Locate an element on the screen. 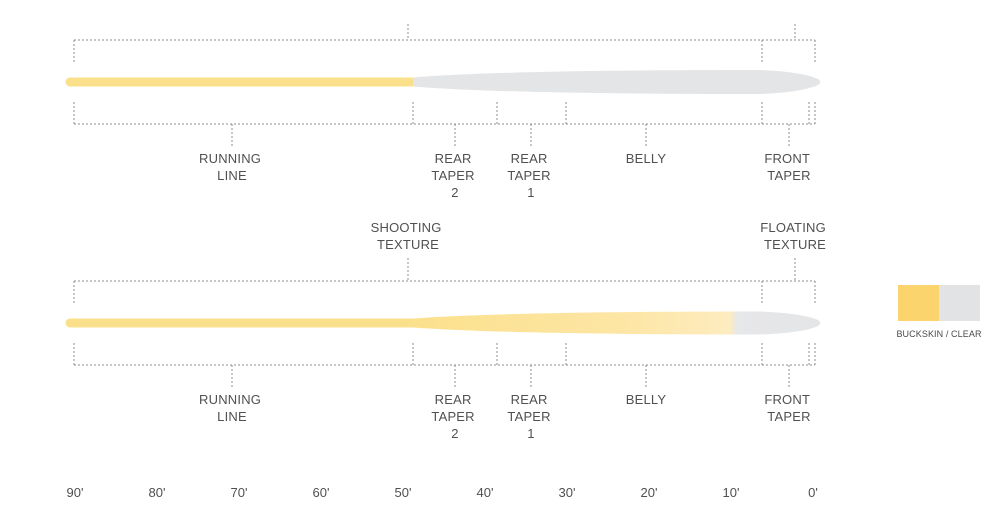  scale-tick: 40' is located at coordinates (485, 492).